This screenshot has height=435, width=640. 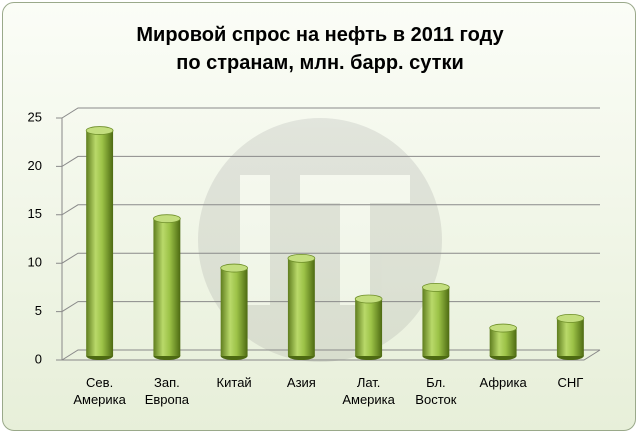 I want to click on y-tick-label: 10, so click(x=35, y=262).